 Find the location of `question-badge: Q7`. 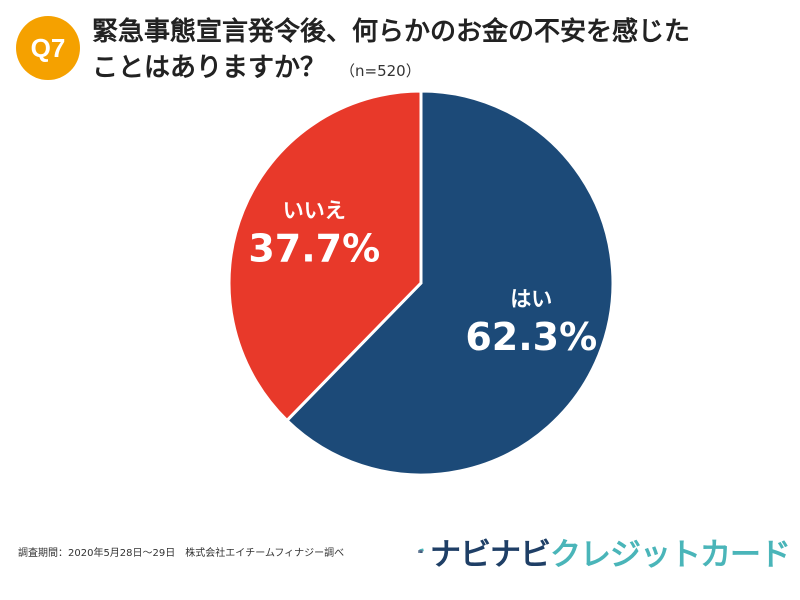

question-badge: Q7 is located at coordinates (48, 48).